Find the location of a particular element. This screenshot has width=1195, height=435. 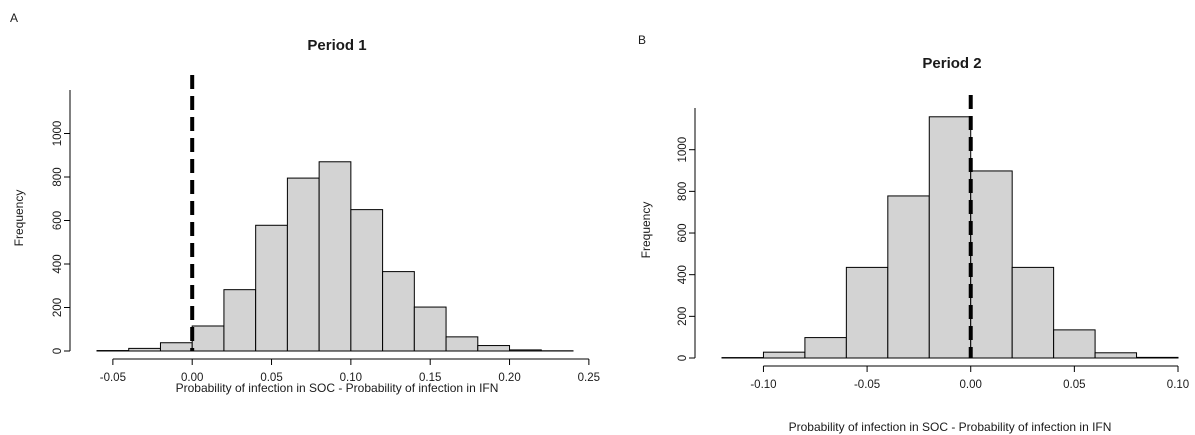

panel-b-x-tick-label-4: 0.10 is located at coordinates (1178, 385).